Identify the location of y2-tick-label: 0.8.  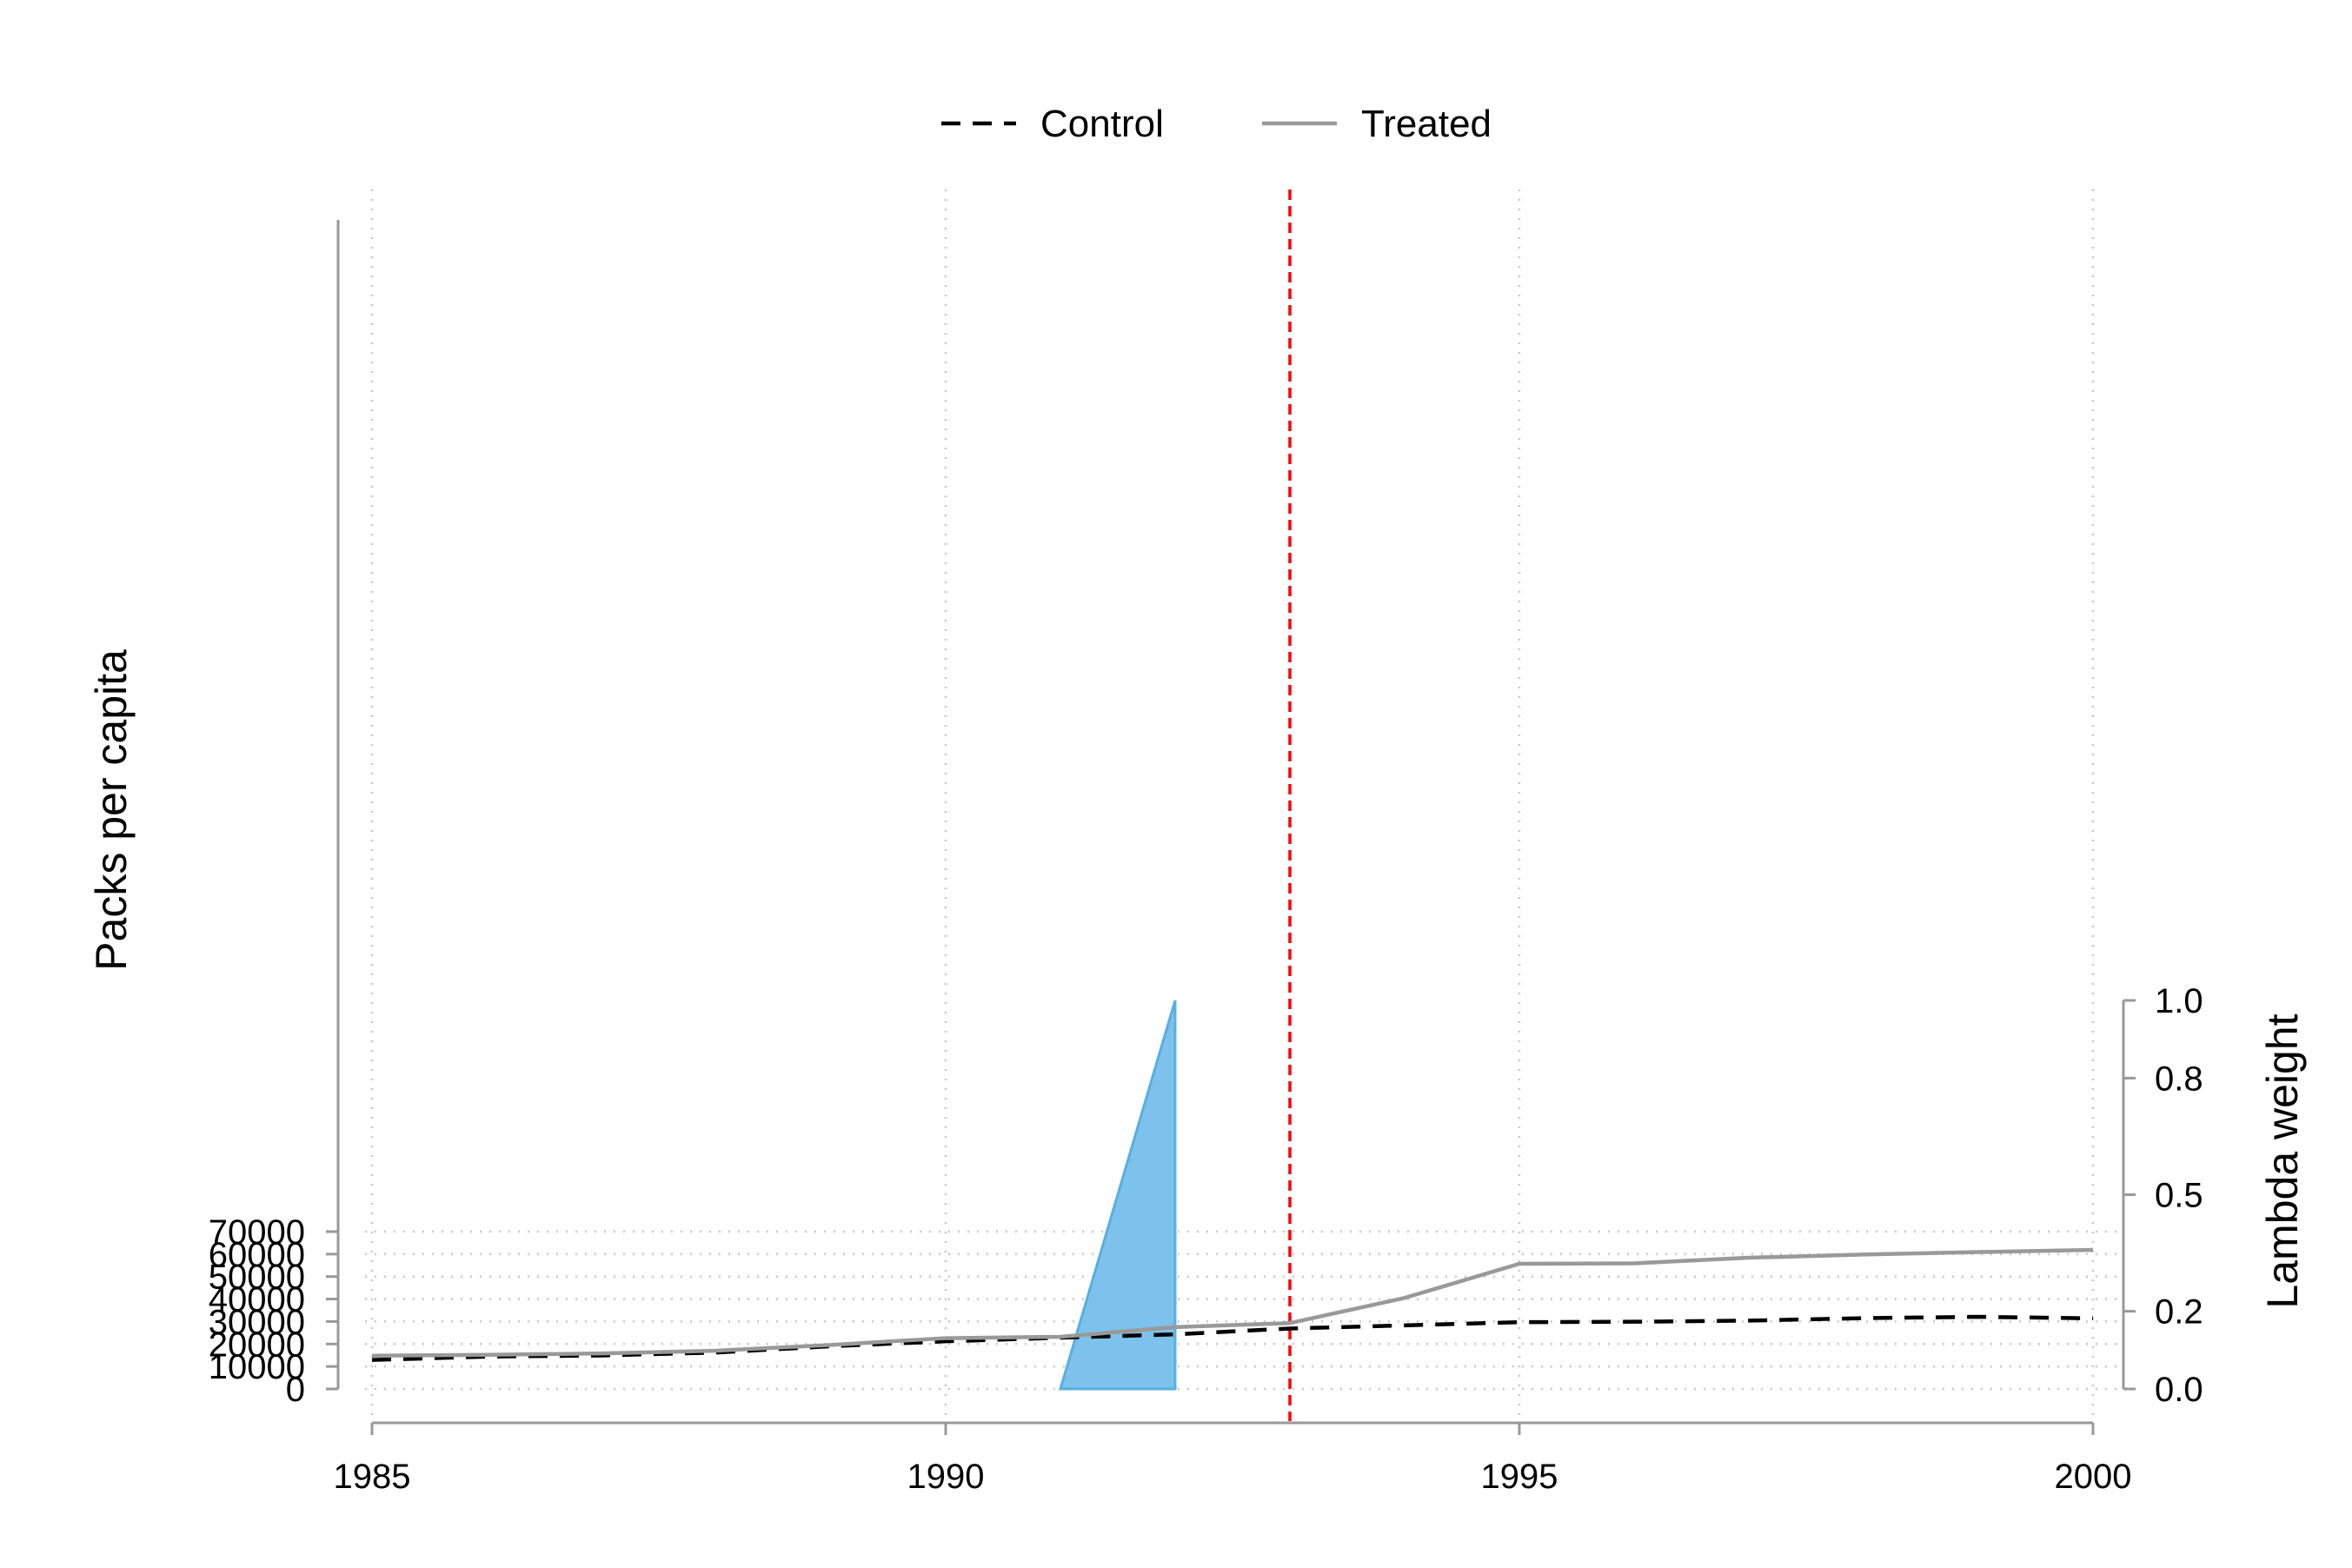
(2179, 1079).